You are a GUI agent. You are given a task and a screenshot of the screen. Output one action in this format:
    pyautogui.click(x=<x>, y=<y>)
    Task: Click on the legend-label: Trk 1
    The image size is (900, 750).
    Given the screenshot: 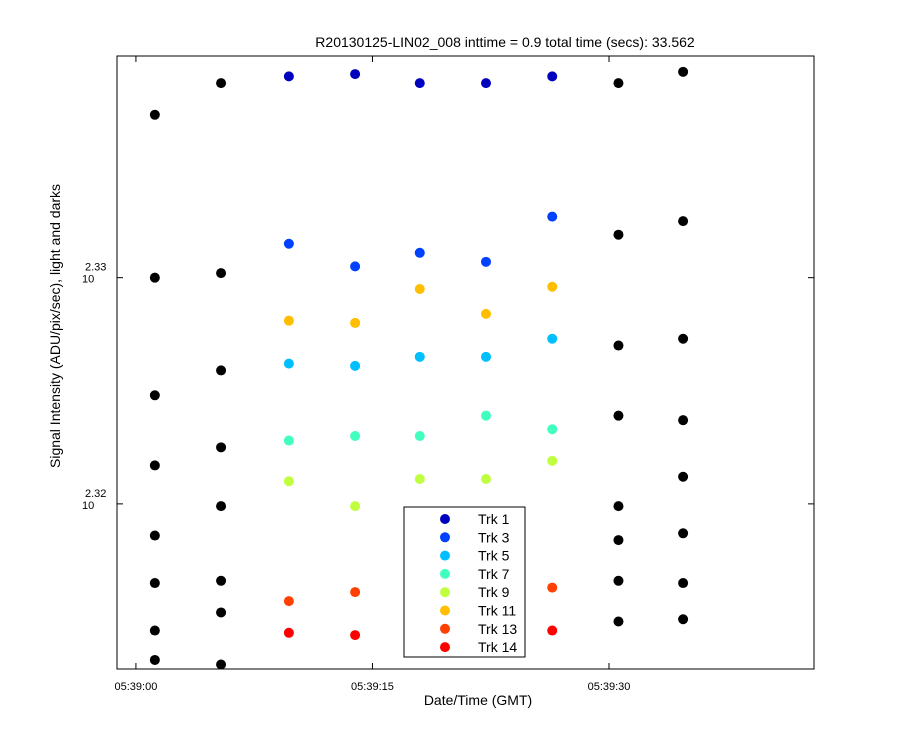 What is the action you would take?
    pyautogui.click(x=494, y=519)
    